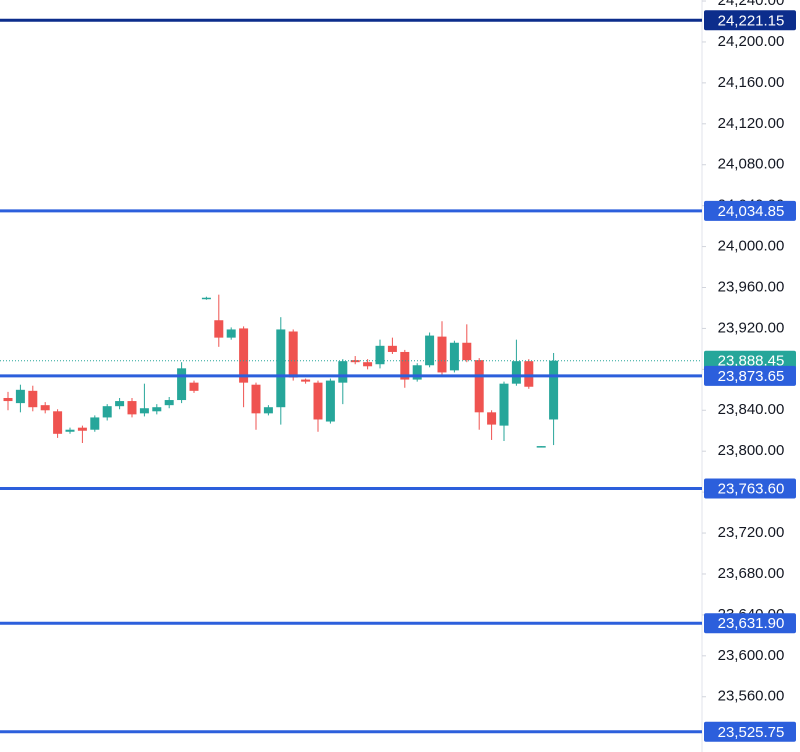 The image size is (800, 752). I want to click on level-label: 23,763.60, so click(751, 488).